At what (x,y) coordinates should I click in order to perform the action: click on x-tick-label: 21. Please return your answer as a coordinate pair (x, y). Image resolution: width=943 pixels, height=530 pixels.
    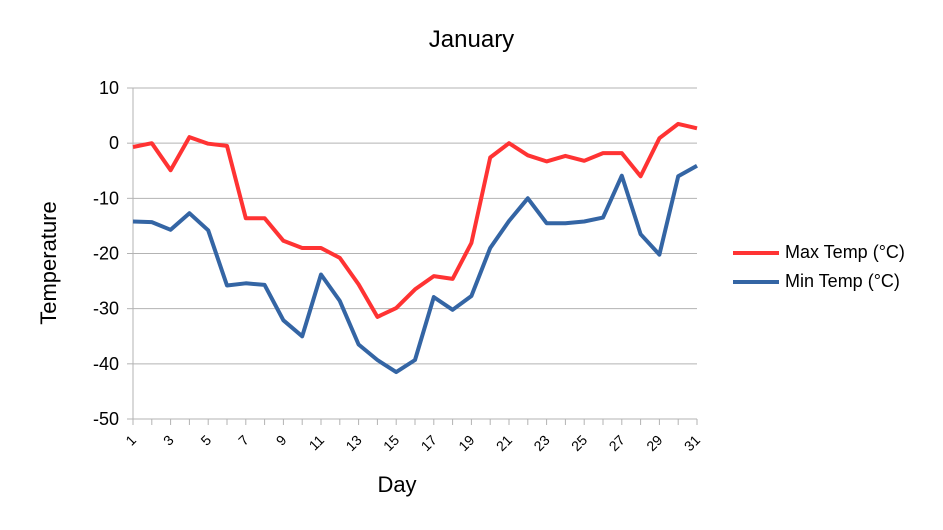
    Looking at the image, I should click on (504, 443).